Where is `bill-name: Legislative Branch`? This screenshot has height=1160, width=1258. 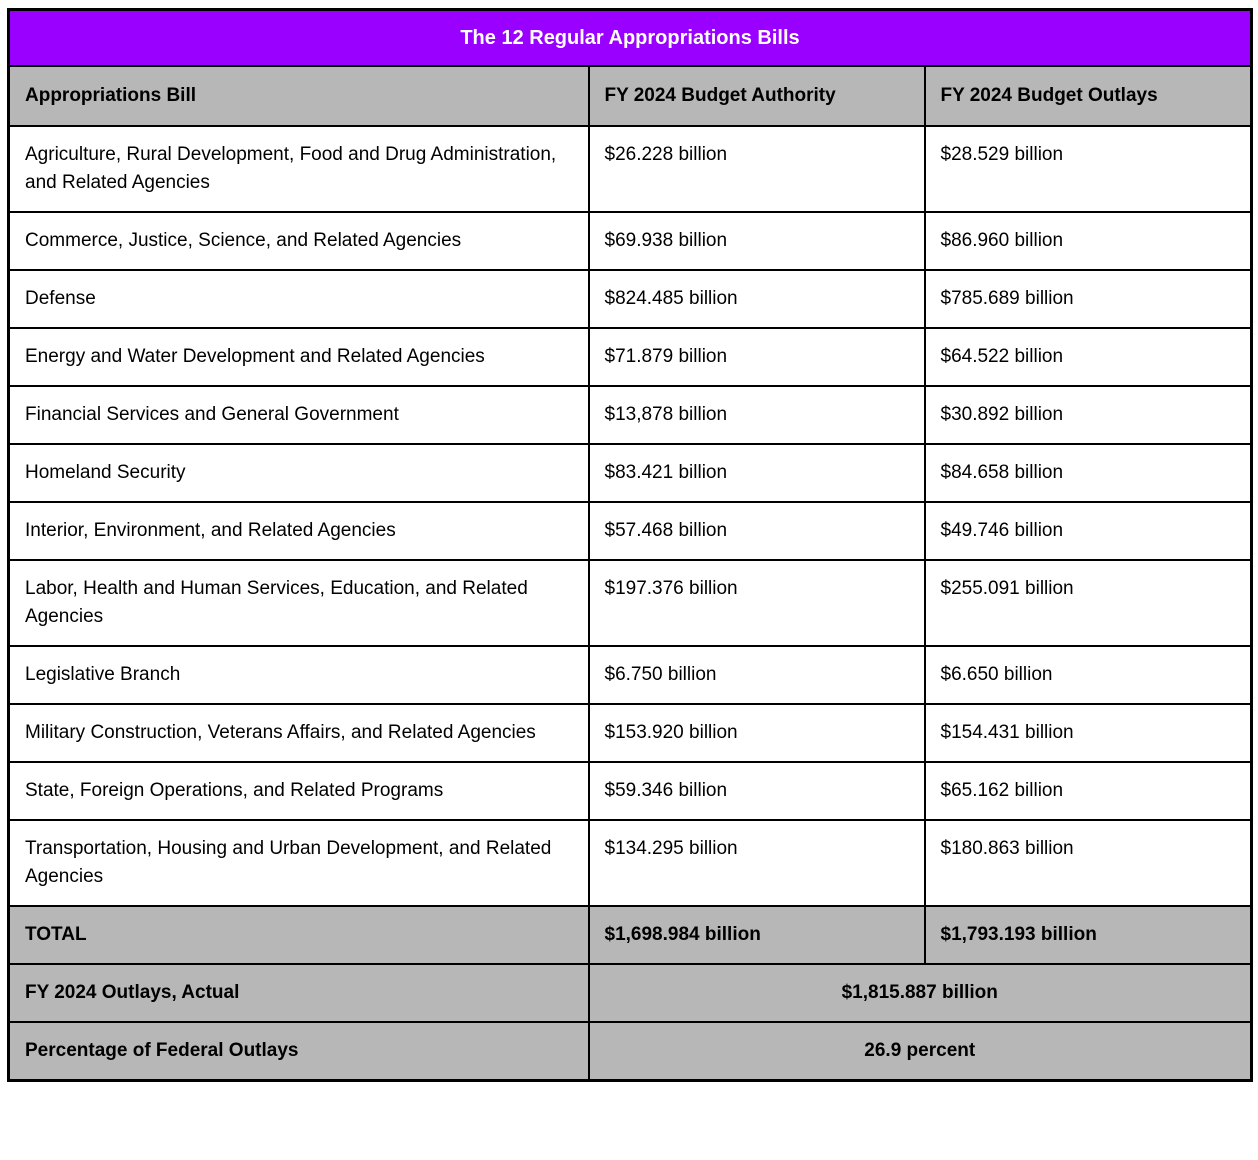 bill-name: Legislative Branch is located at coordinates (298, 675).